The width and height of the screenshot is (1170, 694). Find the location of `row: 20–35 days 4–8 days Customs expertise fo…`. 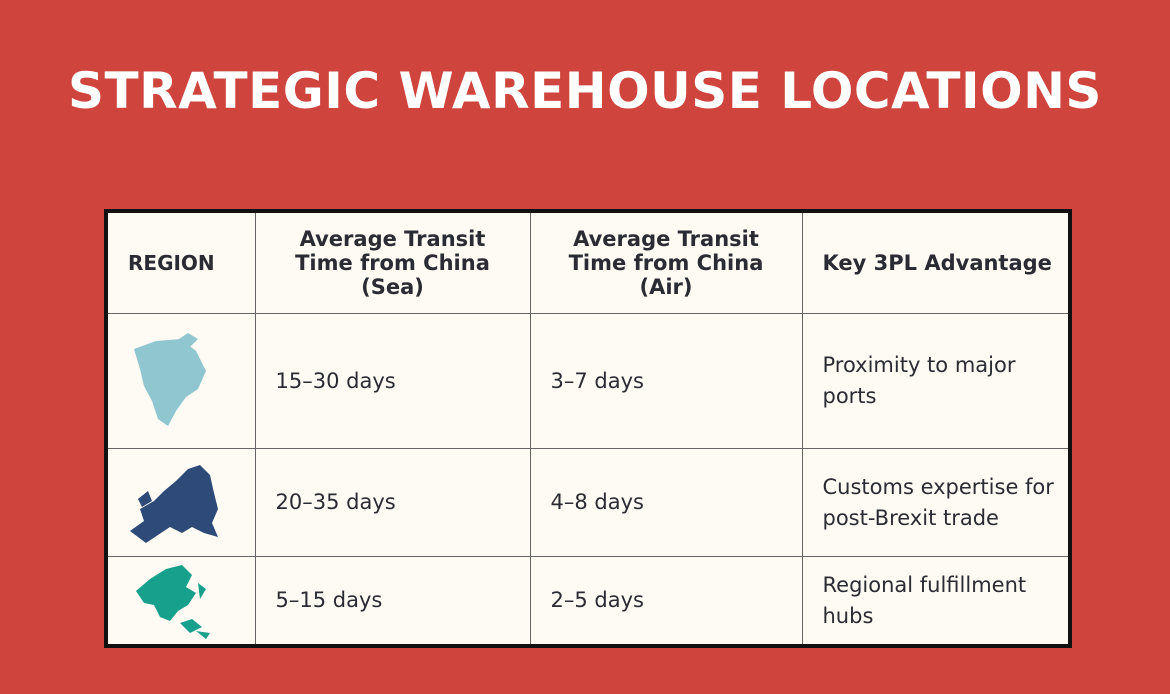

row: 20–35 days 4–8 days Customs expertise fo… is located at coordinates (588, 502).